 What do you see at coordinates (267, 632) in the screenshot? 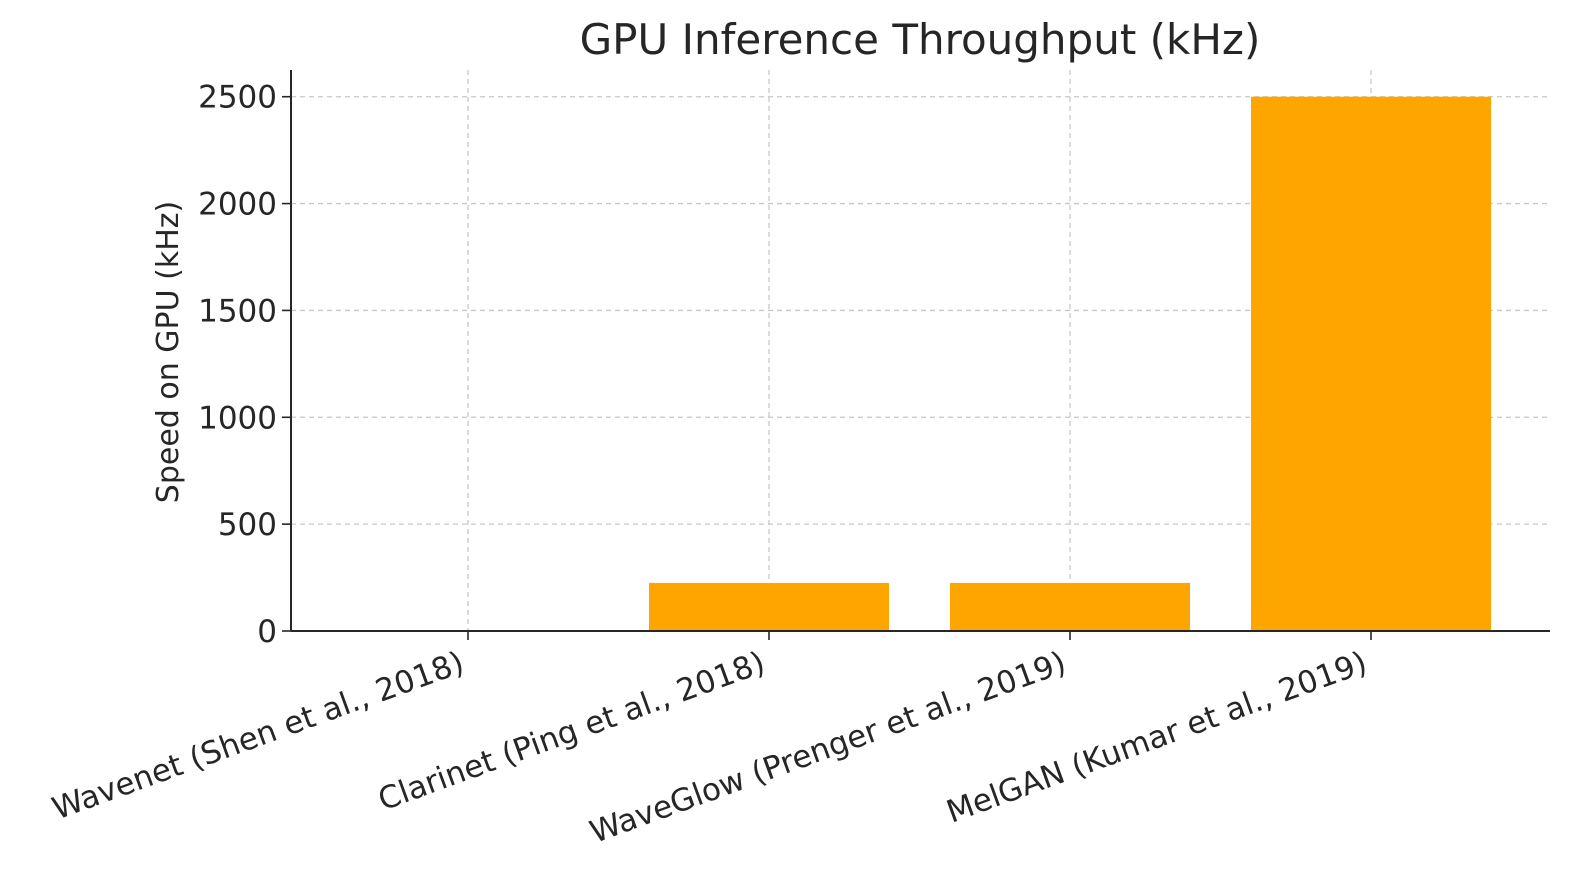
I see `y-tick-label: 0` at bounding box center [267, 632].